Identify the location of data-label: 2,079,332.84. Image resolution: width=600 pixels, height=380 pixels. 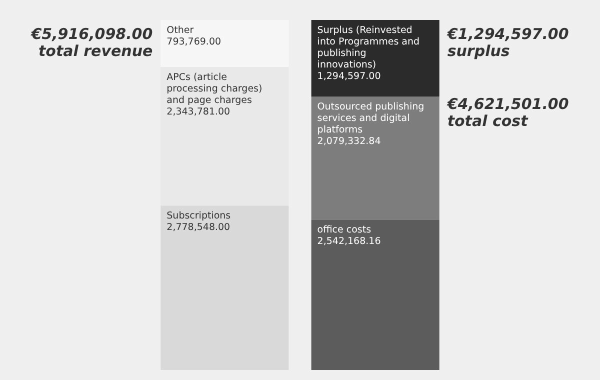
(349, 142).